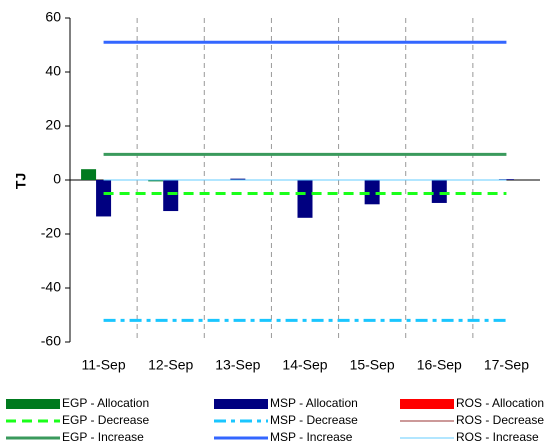 This screenshot has width=558, height=448. Describe the element at coordinates (105, 403) in the screenshot. I see `legend-label: EGP - Allocation` at that location.